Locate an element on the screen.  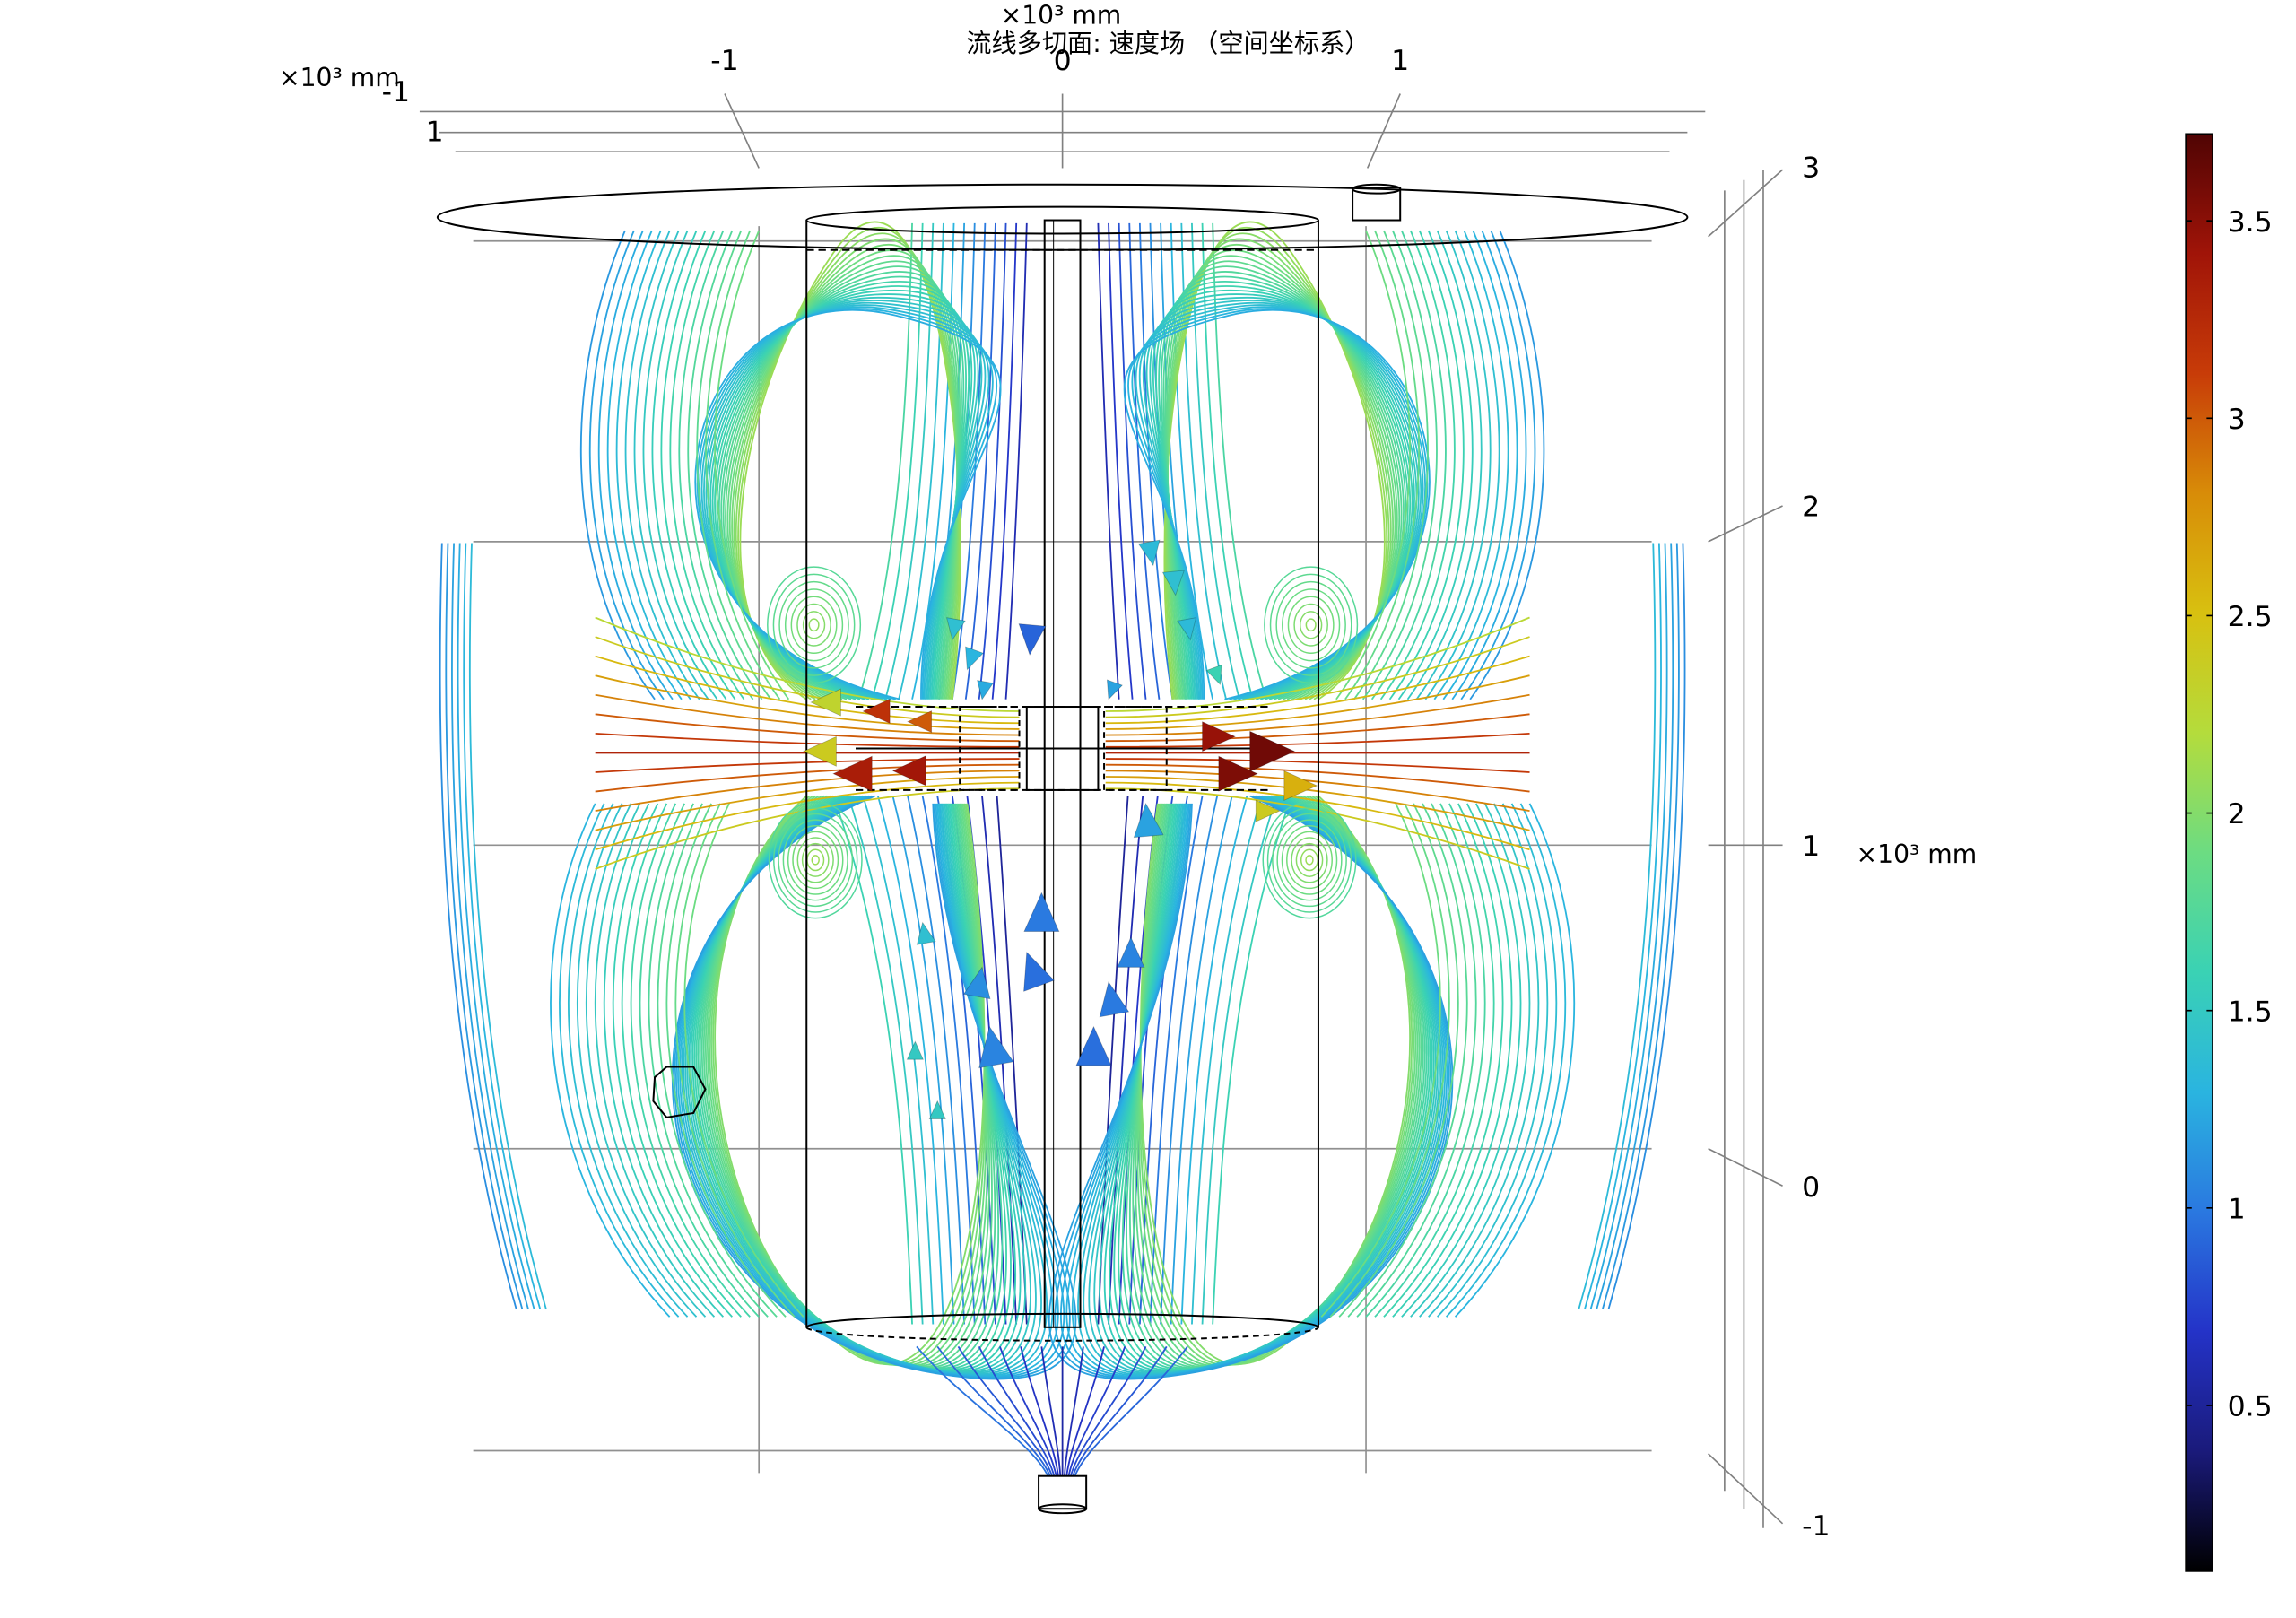
outlet-pipe-bottom is located at coordinates (1063, 1492).